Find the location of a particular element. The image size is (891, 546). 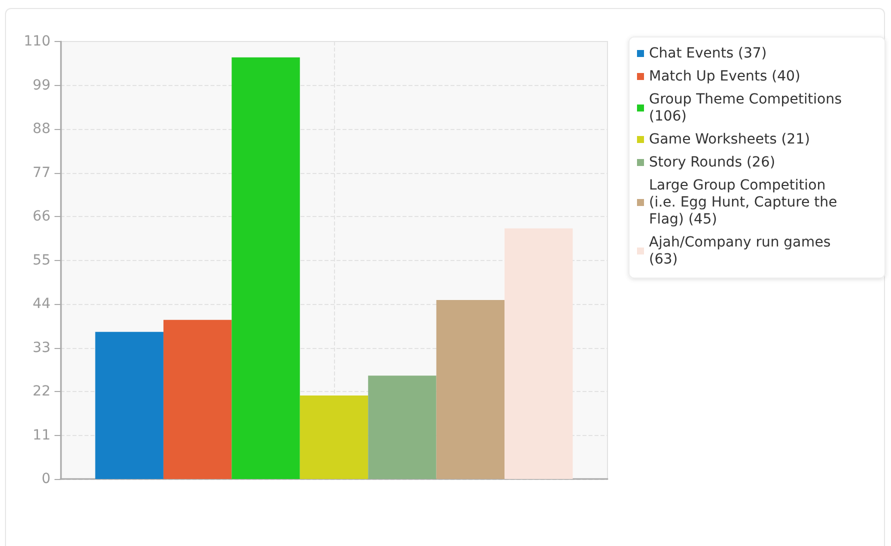

legend-label: Match Up Events (40) is located at coordinates (724, 76).